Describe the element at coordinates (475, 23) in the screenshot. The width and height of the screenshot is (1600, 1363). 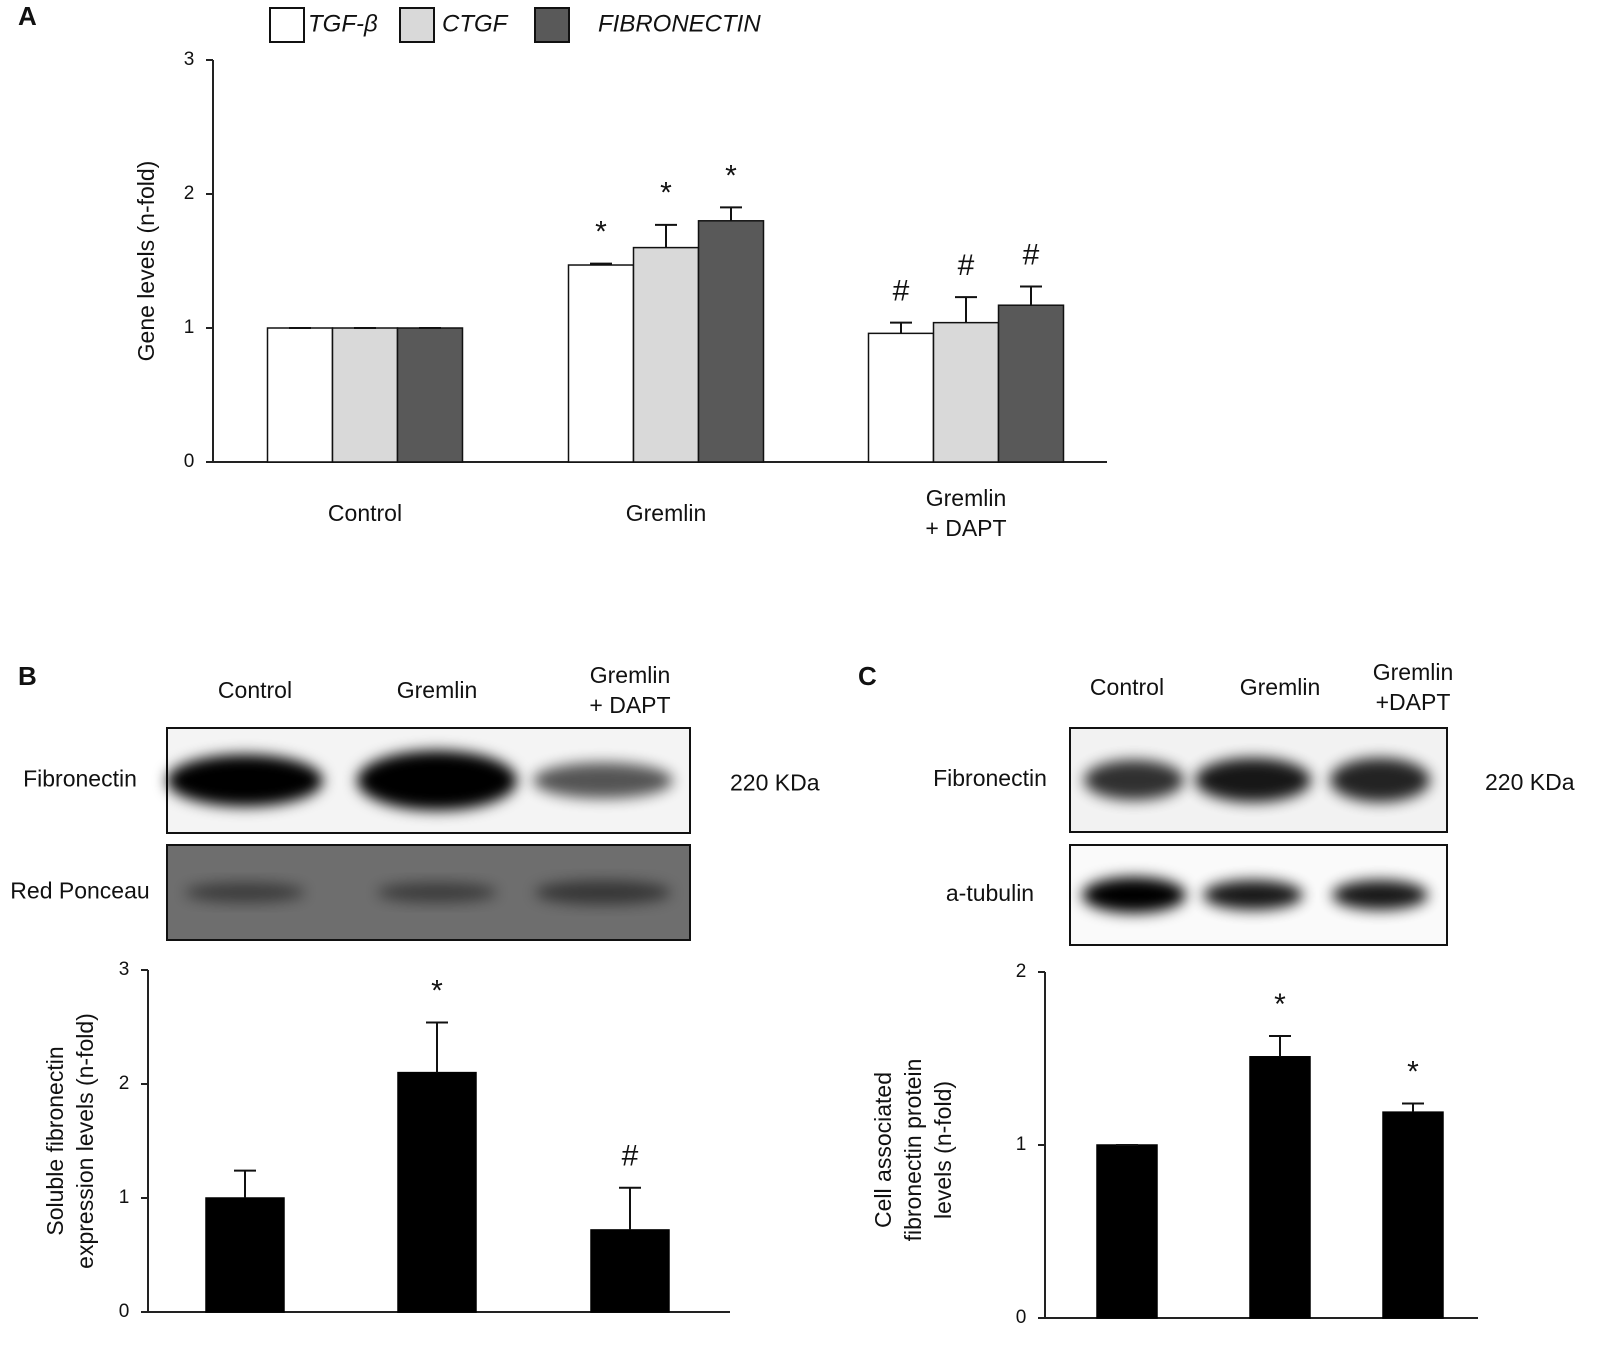
I see `legend-label: CTGF` at that location.